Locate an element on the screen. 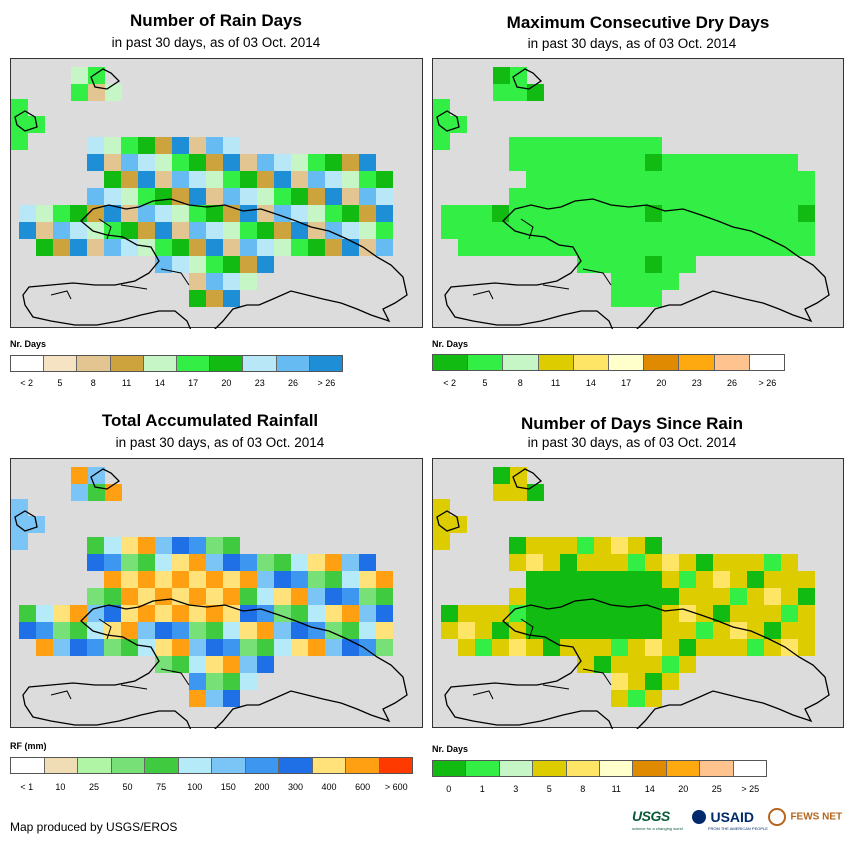  legend-label: 25 is located at coordinates (716, 789).